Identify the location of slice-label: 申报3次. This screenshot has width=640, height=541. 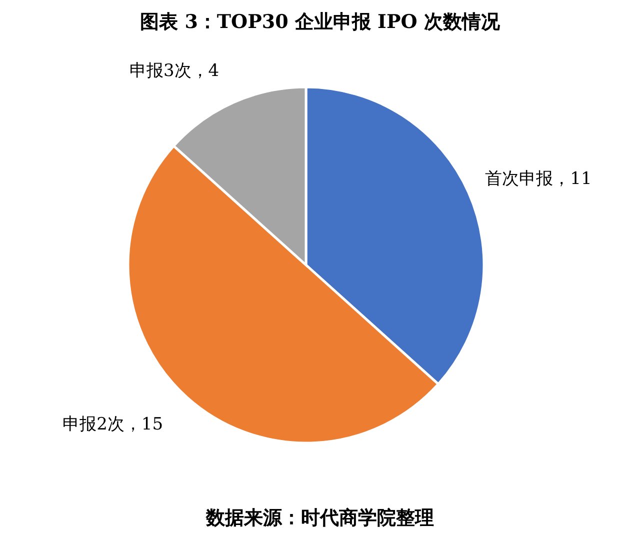
(160, 70).